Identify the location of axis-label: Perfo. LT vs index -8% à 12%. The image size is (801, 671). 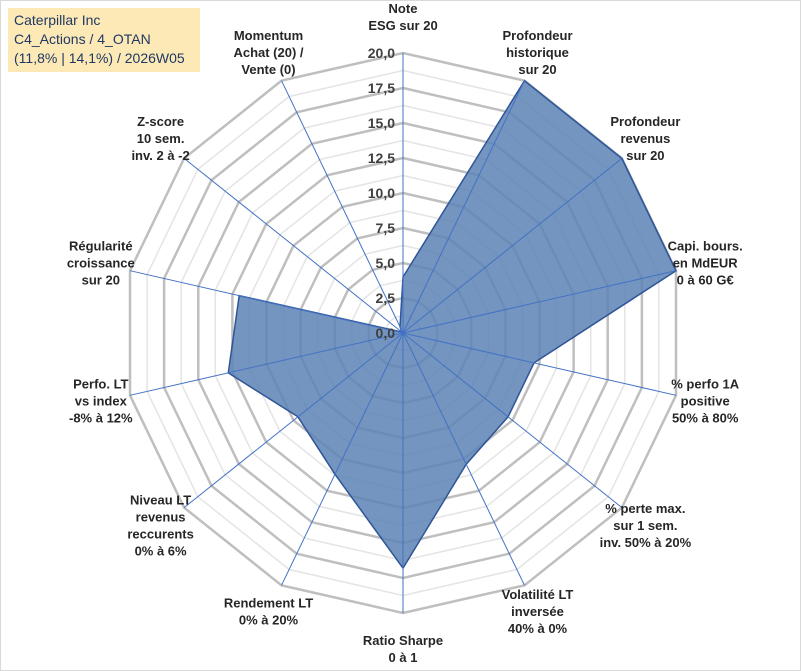
(101, 401).